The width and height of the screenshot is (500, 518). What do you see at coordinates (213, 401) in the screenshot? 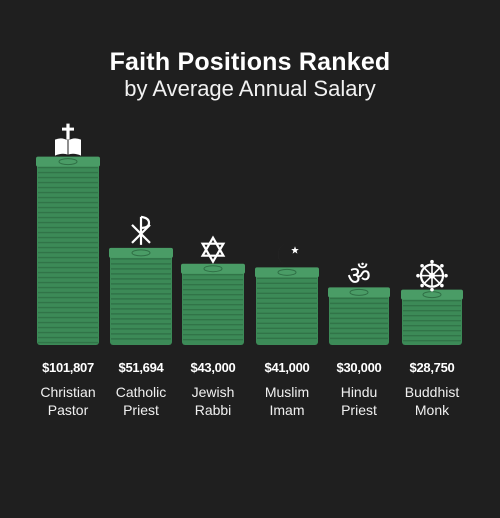
I see `category-label: Jewish Rabbi` at bounding box center [213, 401].